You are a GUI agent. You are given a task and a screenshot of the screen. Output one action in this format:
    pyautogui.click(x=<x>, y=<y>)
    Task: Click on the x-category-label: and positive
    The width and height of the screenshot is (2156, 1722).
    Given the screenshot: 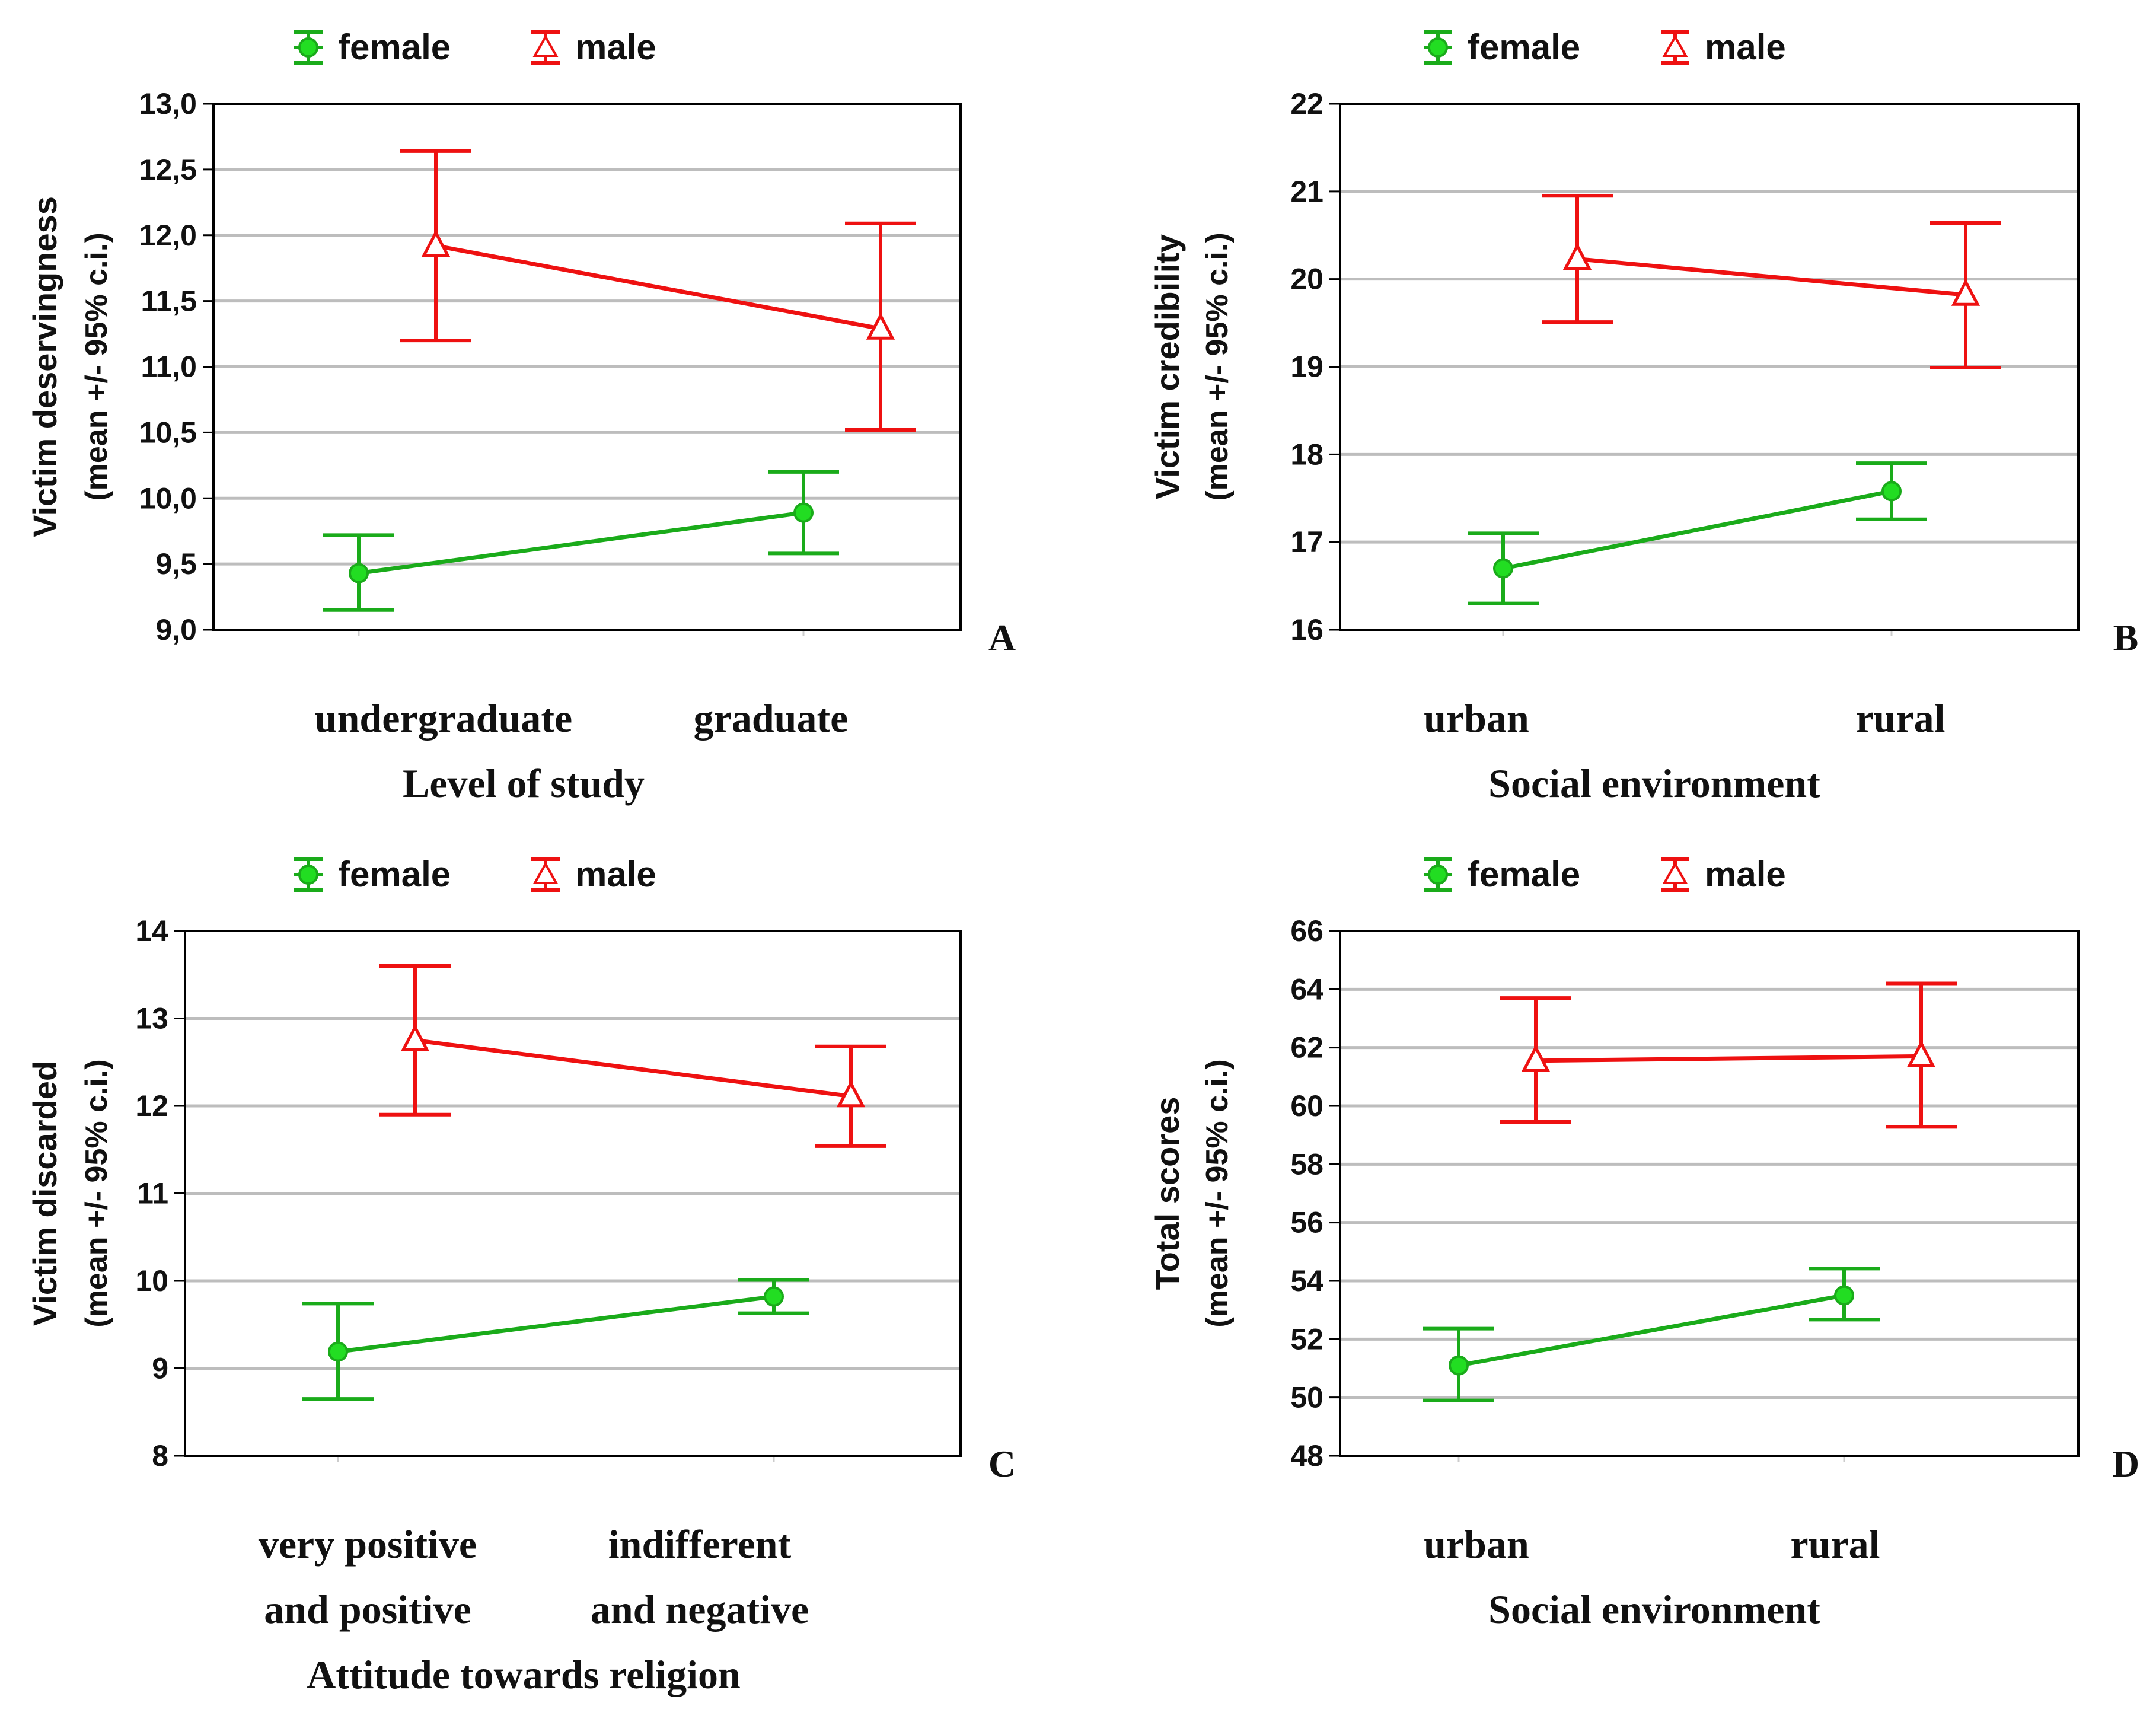 What is the action you would take?
    pyautogui.click(x=367, y=1609)
    